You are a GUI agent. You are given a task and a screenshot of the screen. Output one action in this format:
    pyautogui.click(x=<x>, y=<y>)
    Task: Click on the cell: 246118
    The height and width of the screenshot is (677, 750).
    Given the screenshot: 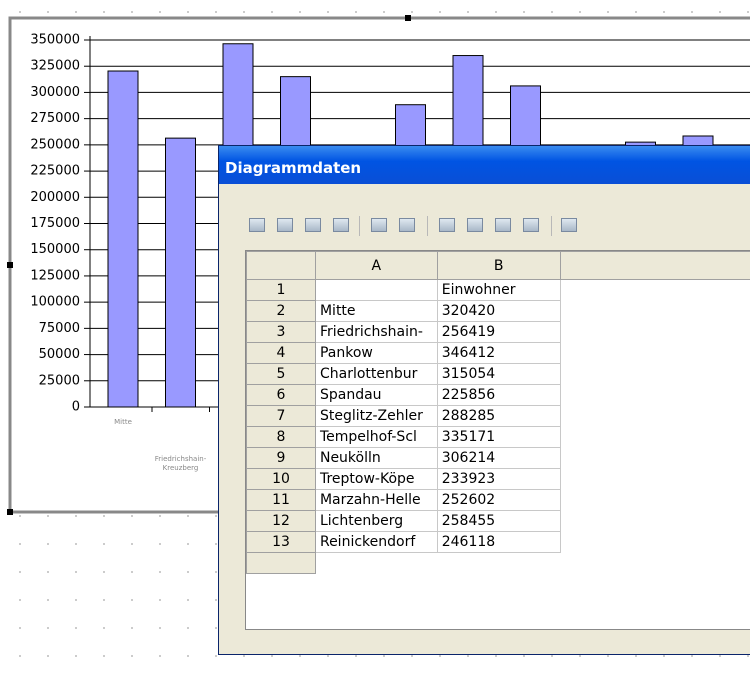 What is the action you would take?
    pyautogui.click(x=498, y=542)
    